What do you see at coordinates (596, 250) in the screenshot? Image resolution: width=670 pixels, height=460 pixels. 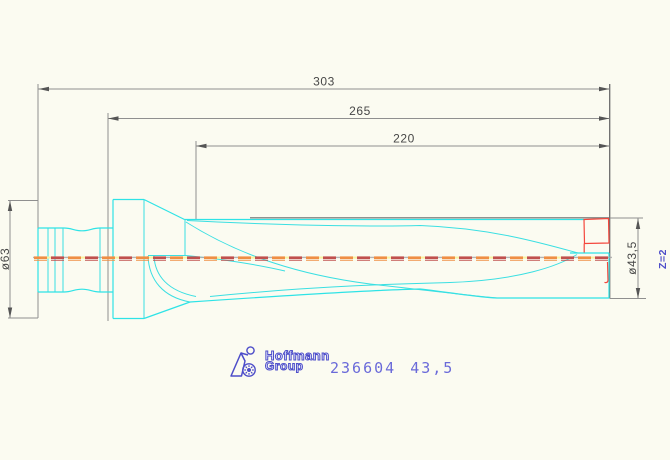 I see `cutting-inserts` at bounding box center [596, 250].